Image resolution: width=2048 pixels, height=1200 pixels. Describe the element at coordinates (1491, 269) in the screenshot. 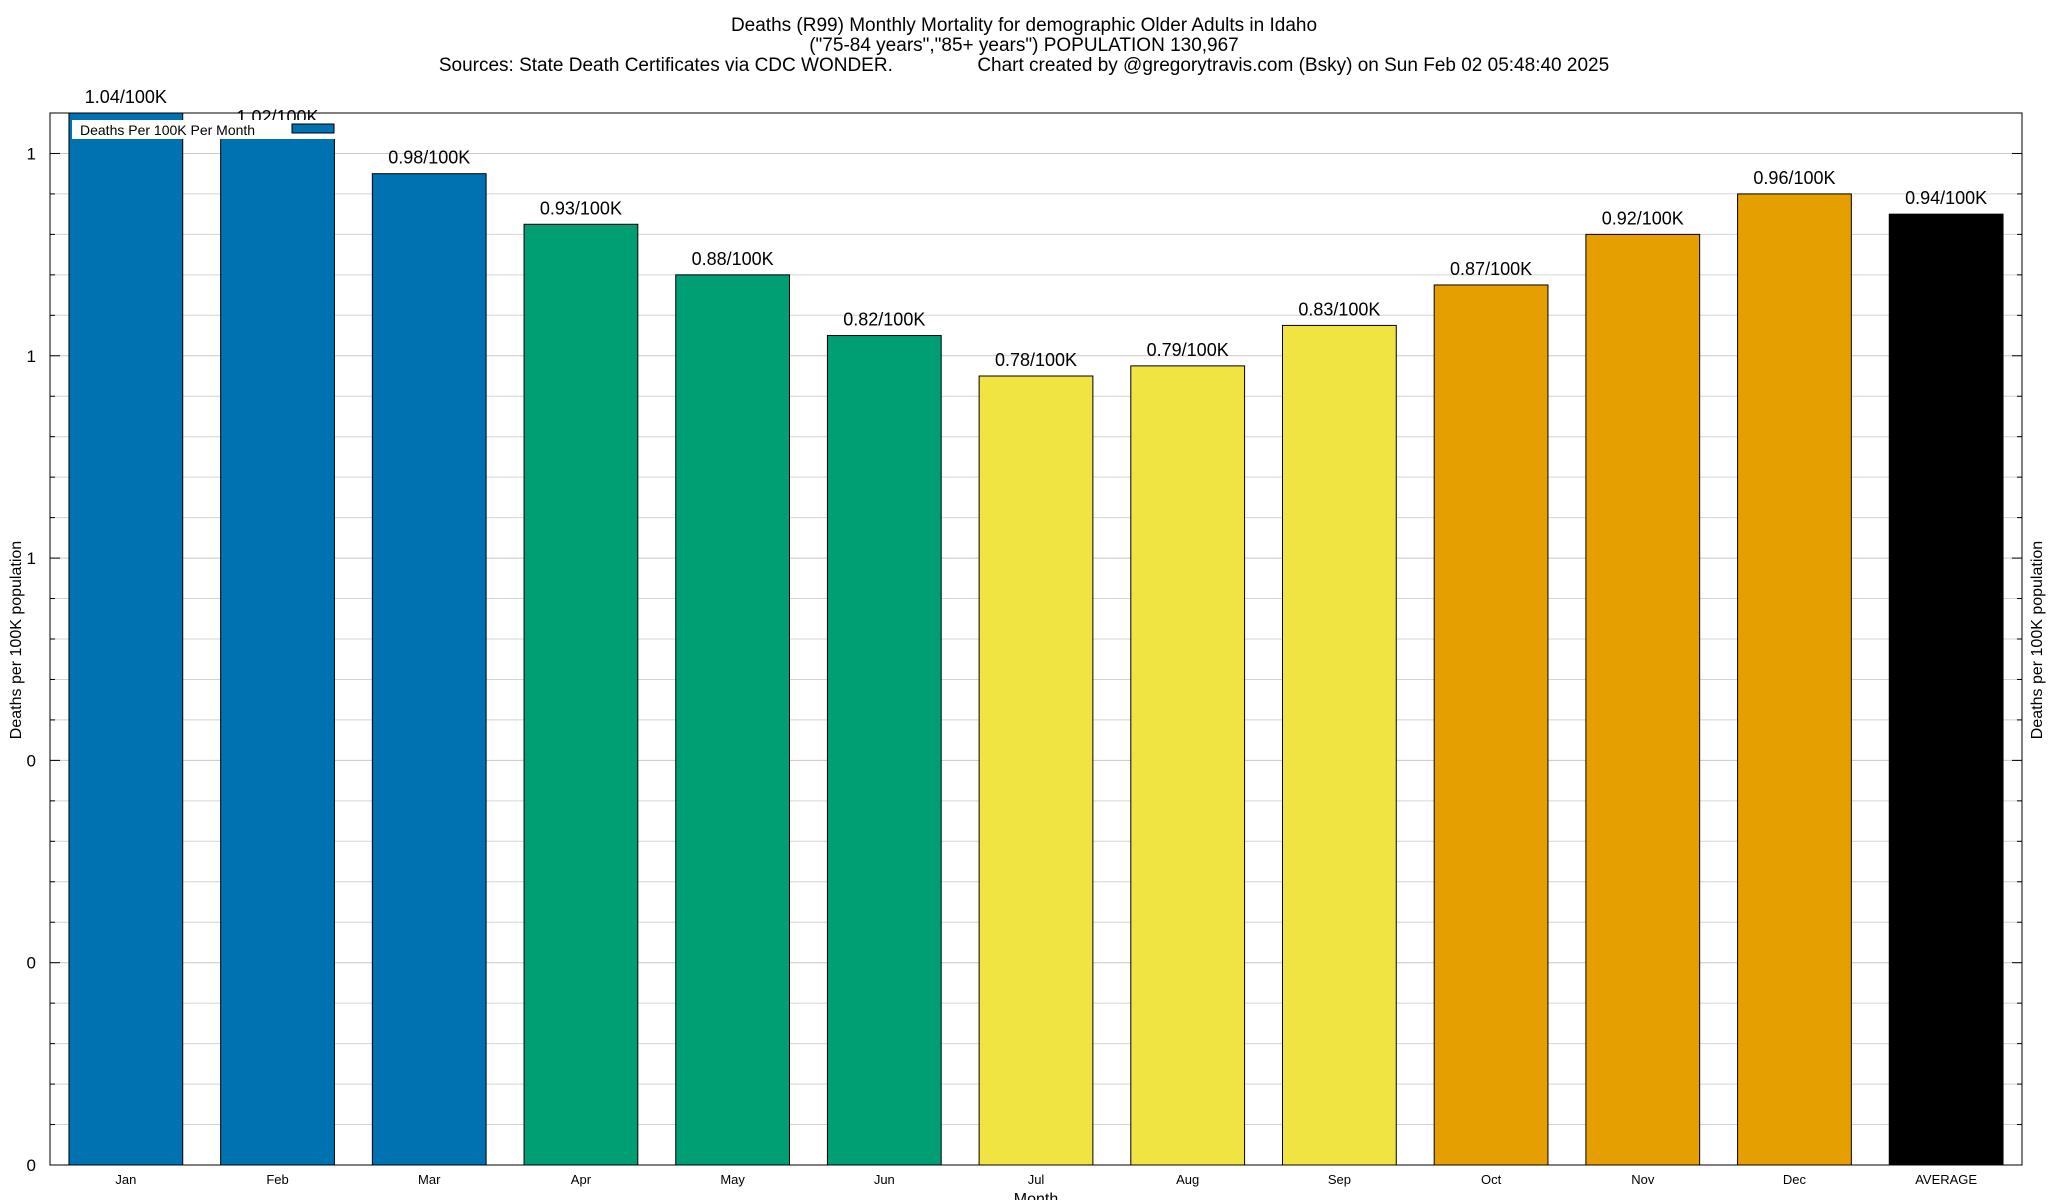

I see `data-label: 0.87/100K` at that location.